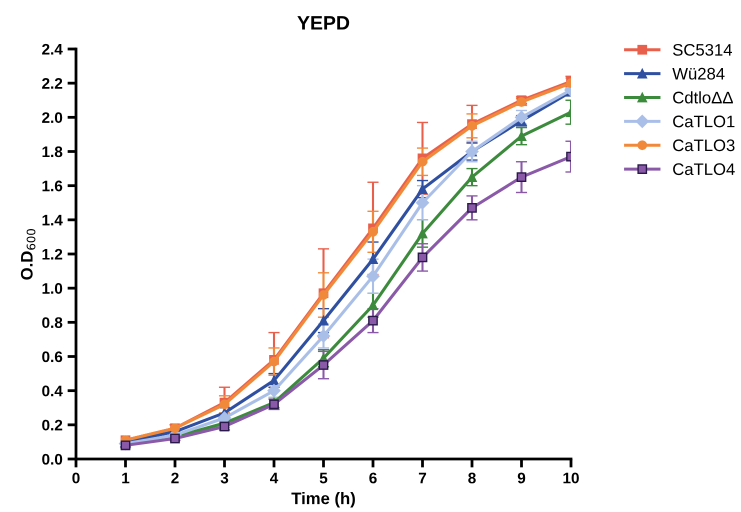 This screenshot has height=512, width=741. What do you see at coordinates (52, 254) in the screenshot?
I see `y-tick-label: 1.2` at bounding box center [52, 254].